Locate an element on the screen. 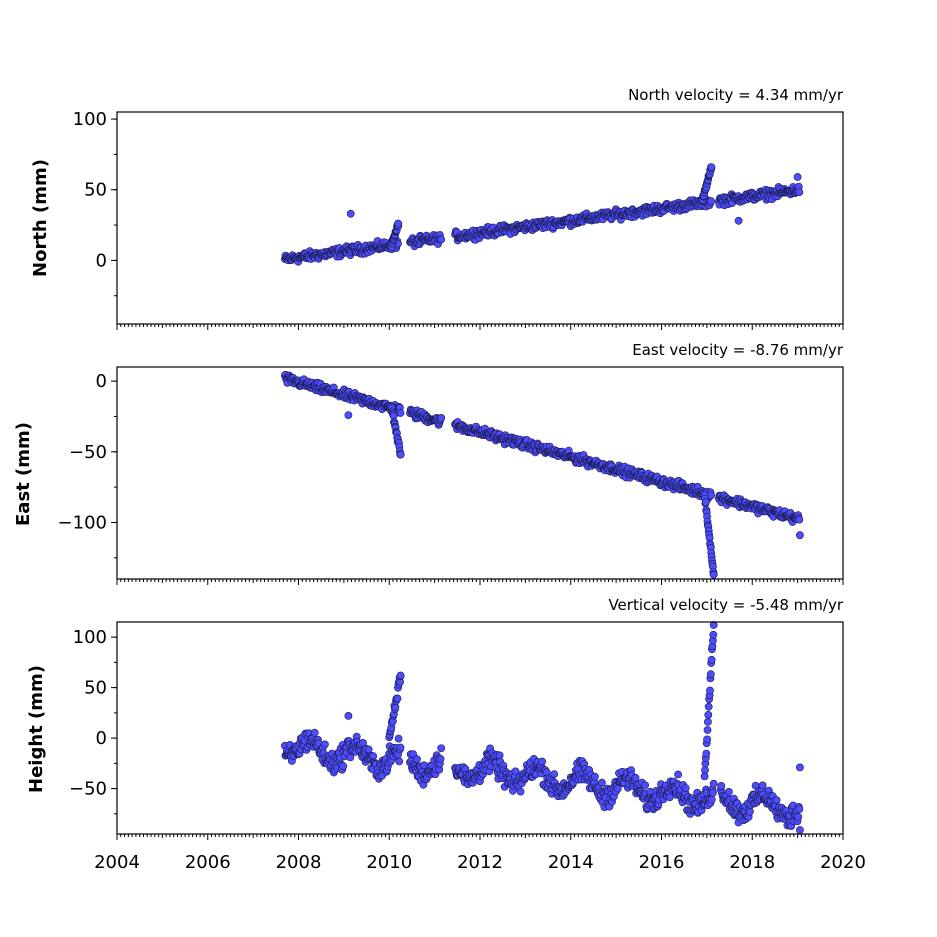  xtick-label: 2016 is located at coordinates (662, 862).